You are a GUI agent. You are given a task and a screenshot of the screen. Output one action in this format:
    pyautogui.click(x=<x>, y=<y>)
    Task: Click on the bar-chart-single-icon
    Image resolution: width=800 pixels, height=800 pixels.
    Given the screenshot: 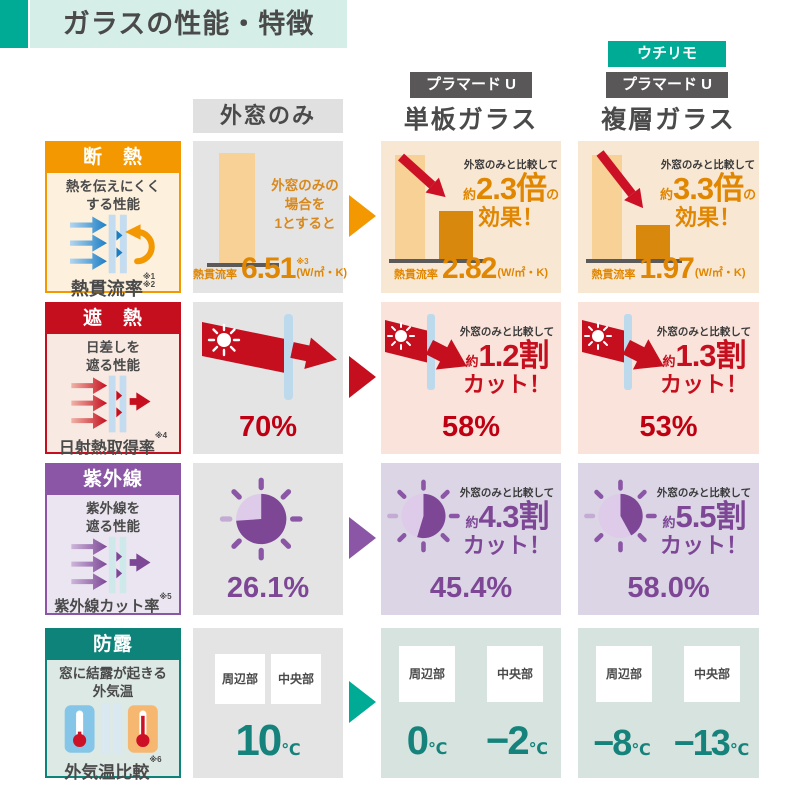 What is the action you would take?
    pyautogui.click(x=437, y=208)
    